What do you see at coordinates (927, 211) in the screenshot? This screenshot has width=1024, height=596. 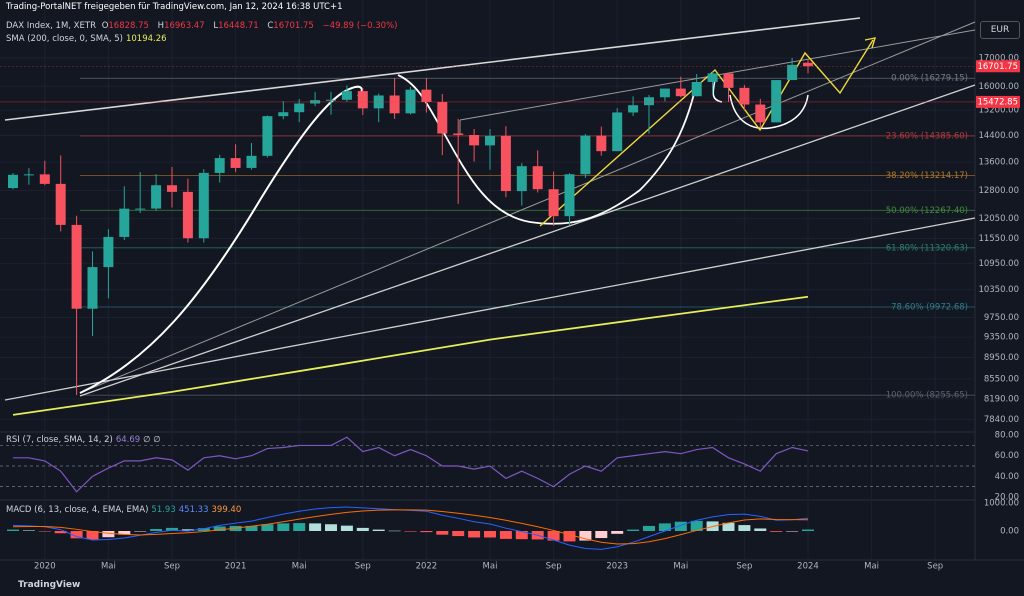 I see `fib-label: 50.00% (12267.40)` at bounding box center [927, 211].